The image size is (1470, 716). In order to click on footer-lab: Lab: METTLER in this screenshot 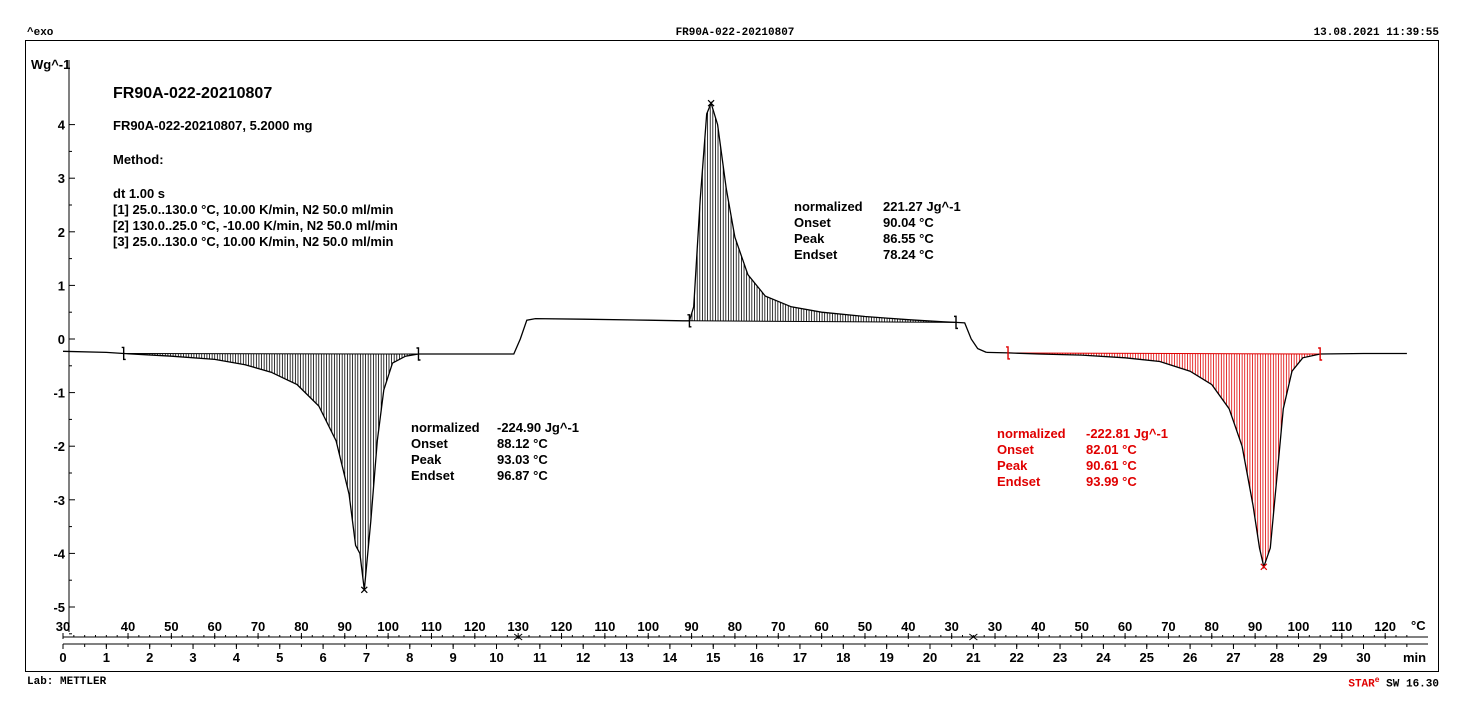, I will do `click(67, 682)`.